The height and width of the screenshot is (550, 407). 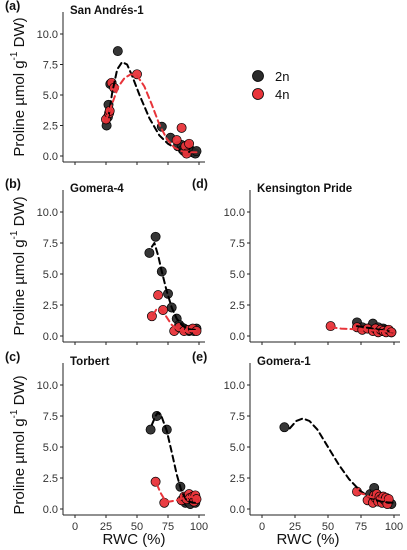 I want to click on x-axis-label-right: RWC (%), so click(x=307, y=539).